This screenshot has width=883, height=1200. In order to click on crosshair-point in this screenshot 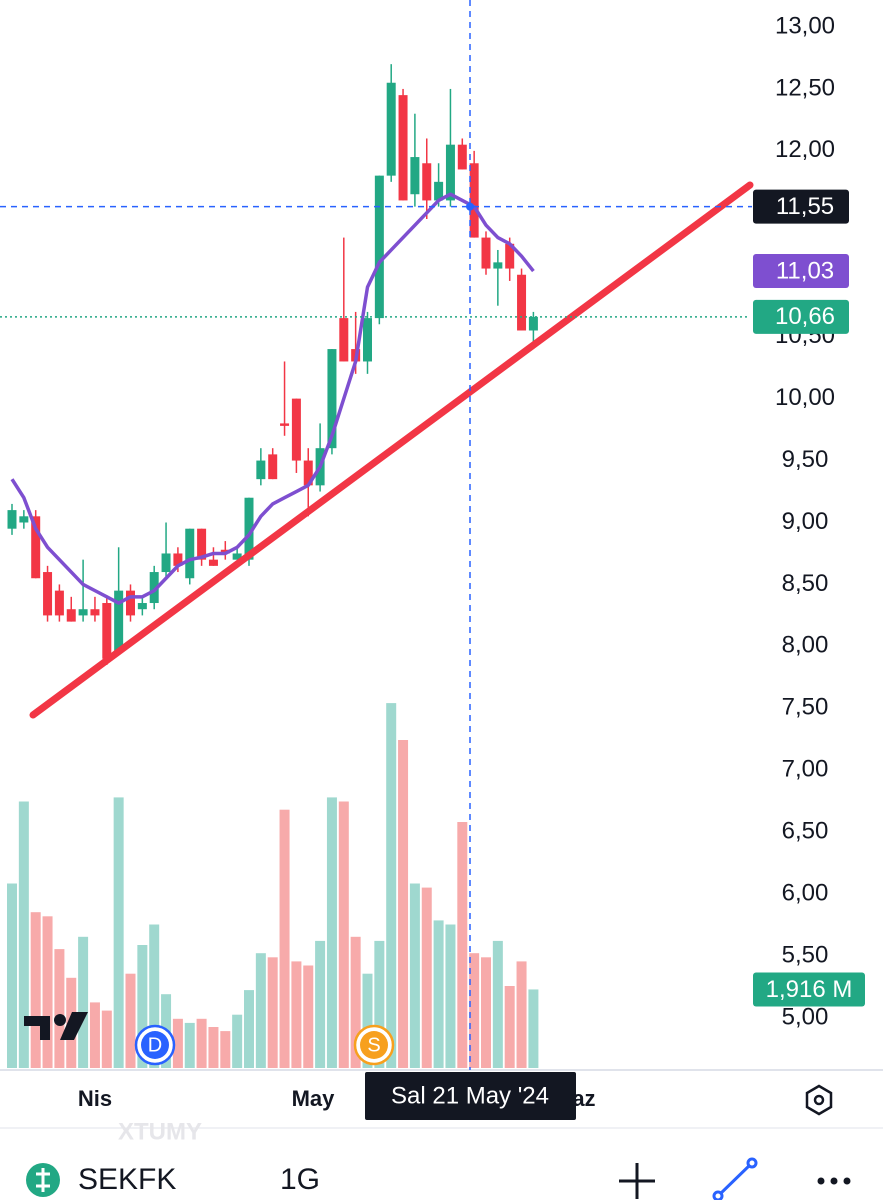, I will do `click(470, 206)`.